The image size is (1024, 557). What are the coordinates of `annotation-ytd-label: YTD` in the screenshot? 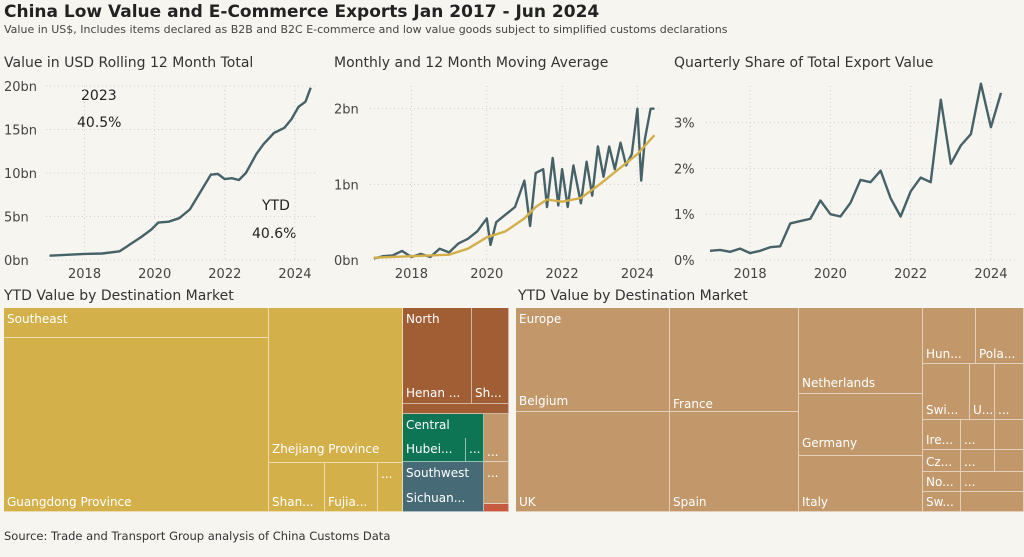 It's located at (276, 206).